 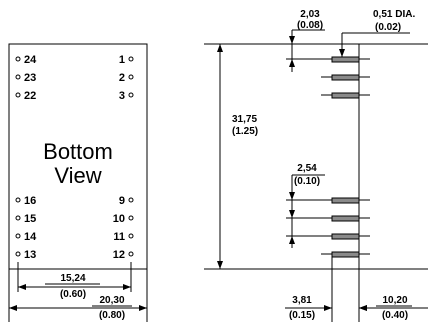 I want to click on dim-pin-span-mm: 15,24, so click(x=72, y=278).